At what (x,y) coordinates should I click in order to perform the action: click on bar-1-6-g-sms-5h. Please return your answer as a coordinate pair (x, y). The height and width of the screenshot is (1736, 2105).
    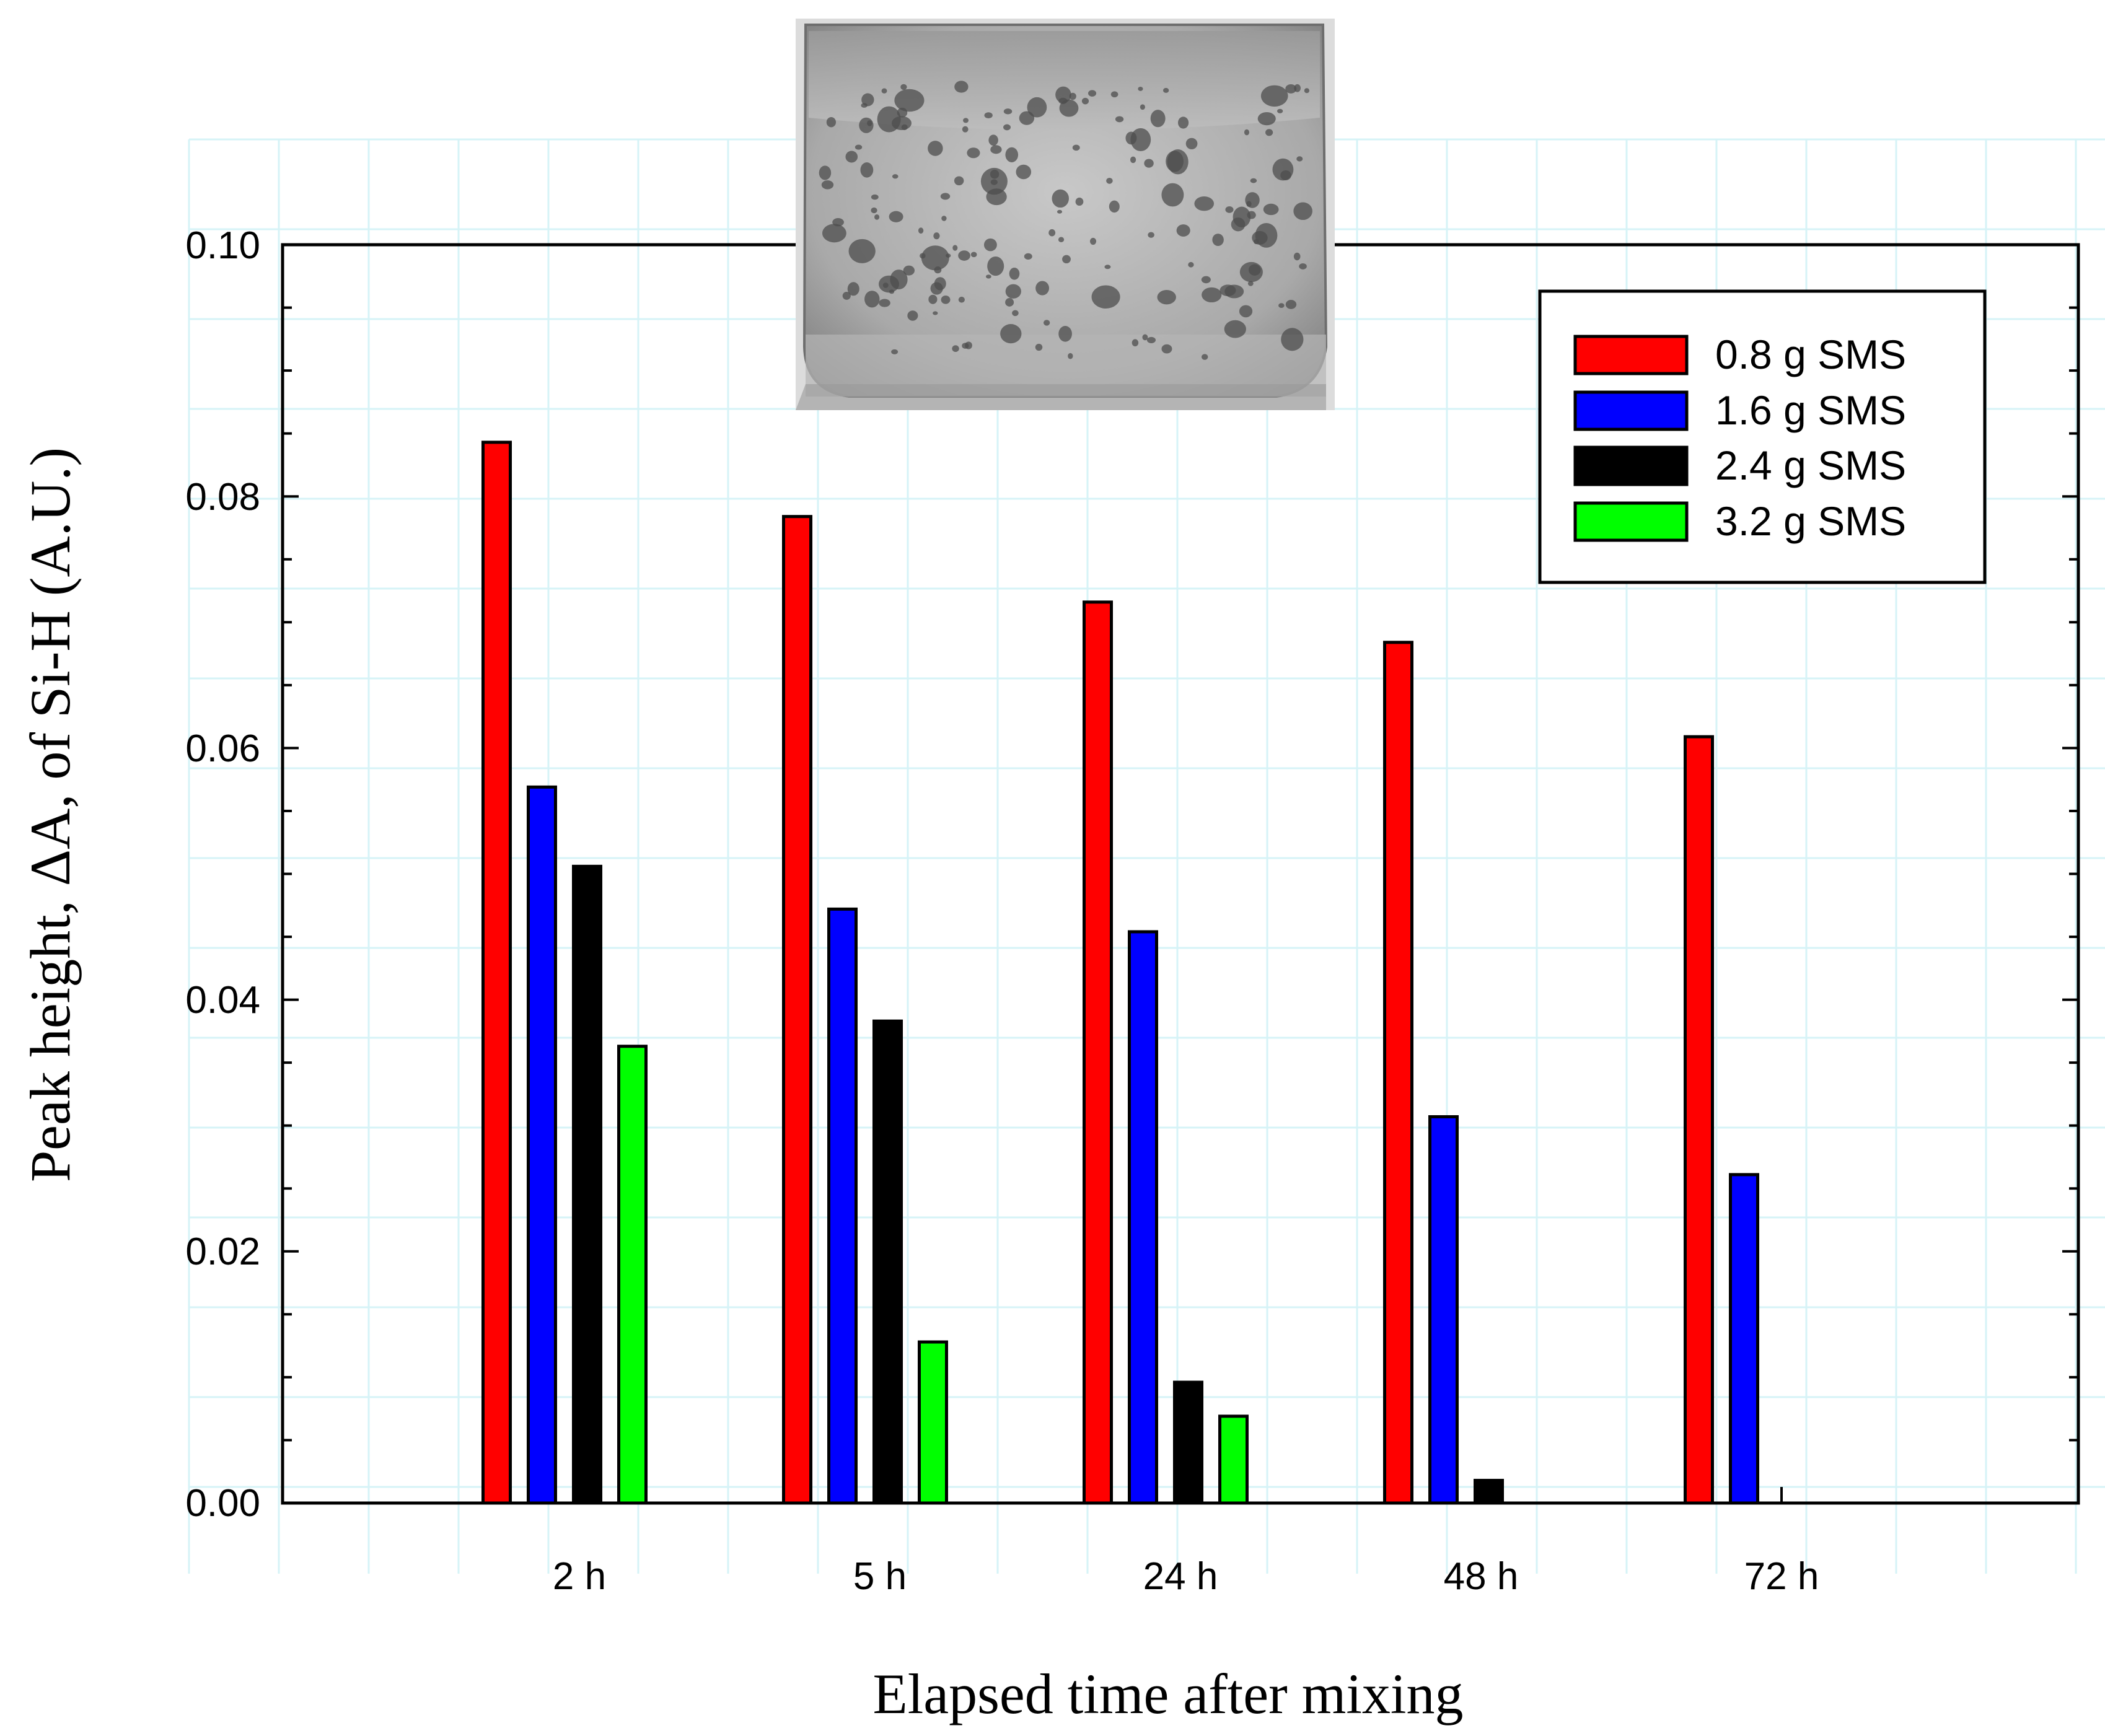
    Looking at the image, I should click on (842, 1206).